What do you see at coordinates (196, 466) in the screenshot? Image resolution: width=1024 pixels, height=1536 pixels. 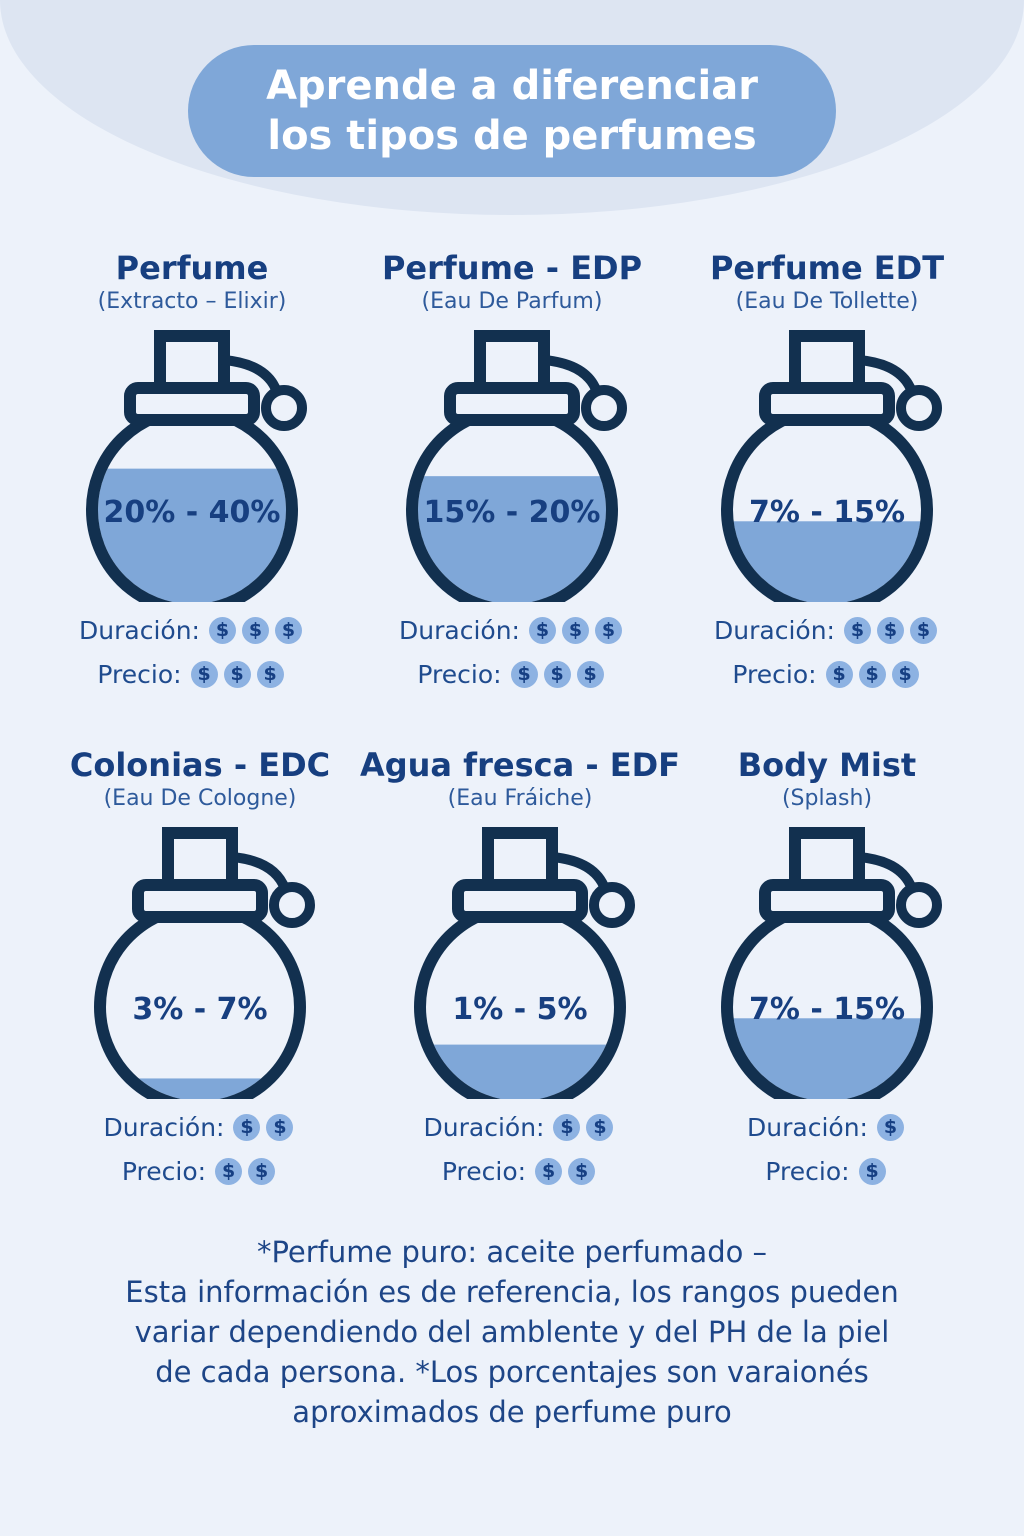 I see `perfume-bottle-icon: 20% - 40%` at bounding box center [196, 466].